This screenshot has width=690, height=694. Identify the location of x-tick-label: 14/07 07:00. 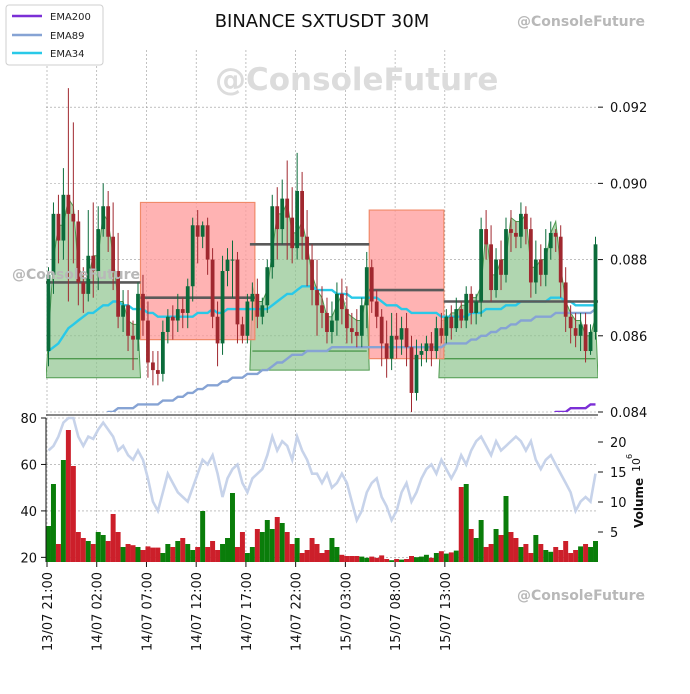
(147, 611).